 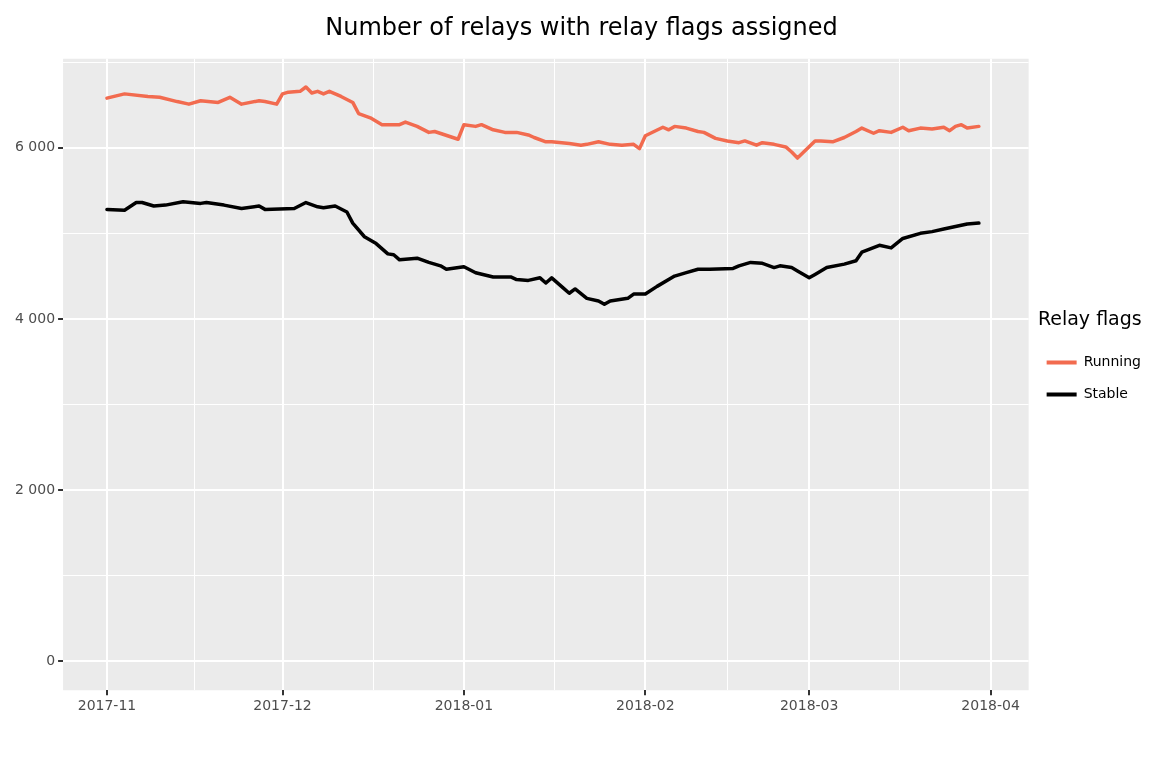 I want to click on chart-title: Number of relays with relay flags assigned, so click(x=581, y=26).